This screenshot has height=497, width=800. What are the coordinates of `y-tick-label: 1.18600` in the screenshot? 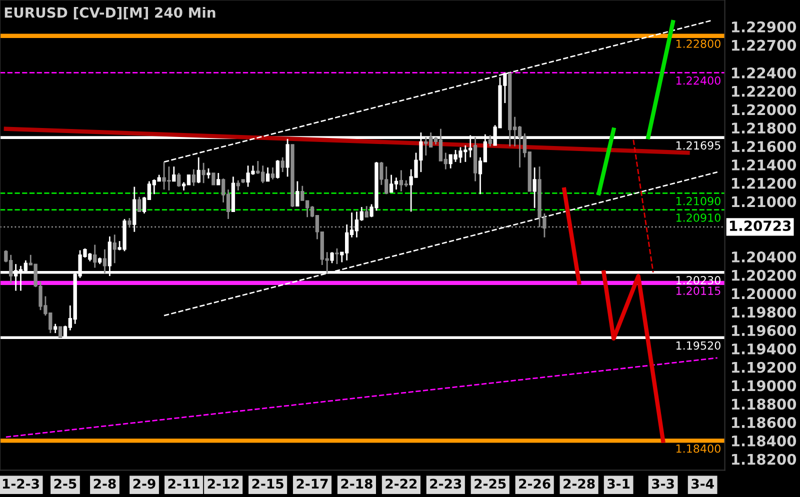 It's located at (764, 422).